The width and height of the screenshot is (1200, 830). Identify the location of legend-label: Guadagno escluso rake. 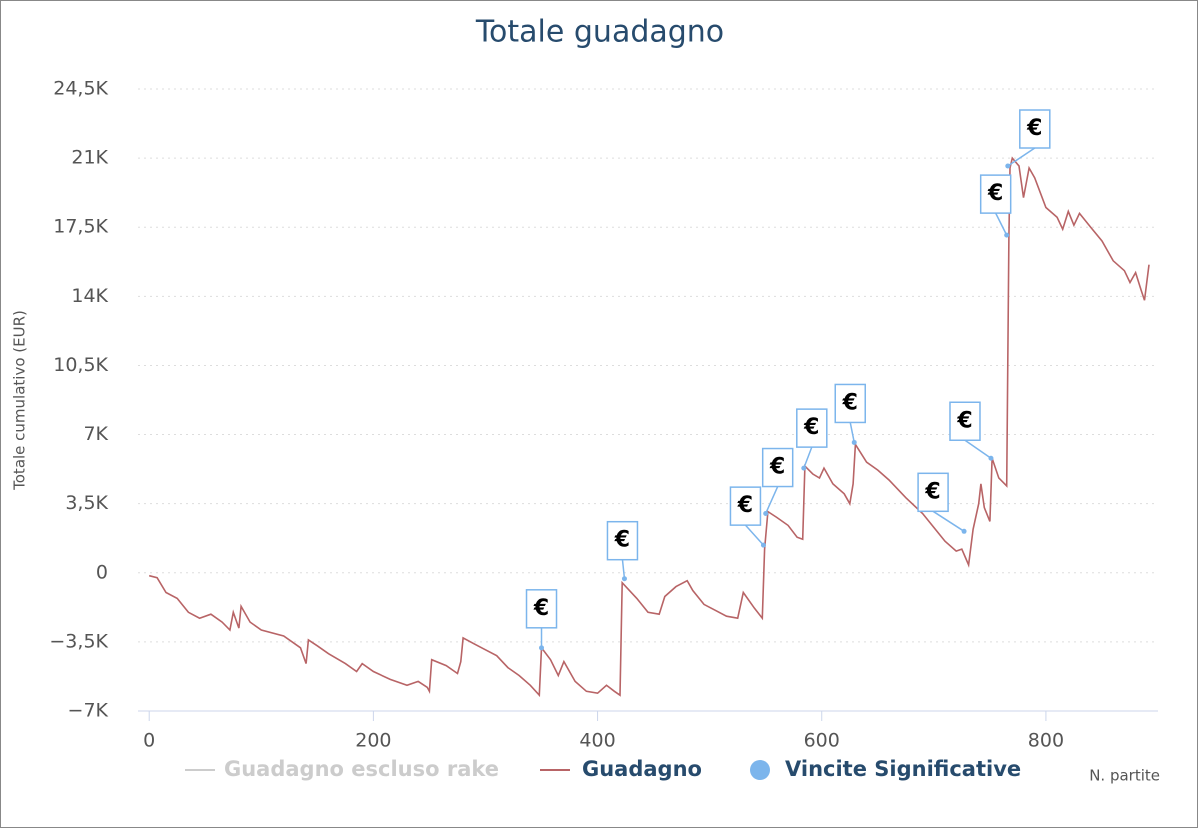
(361, 769).